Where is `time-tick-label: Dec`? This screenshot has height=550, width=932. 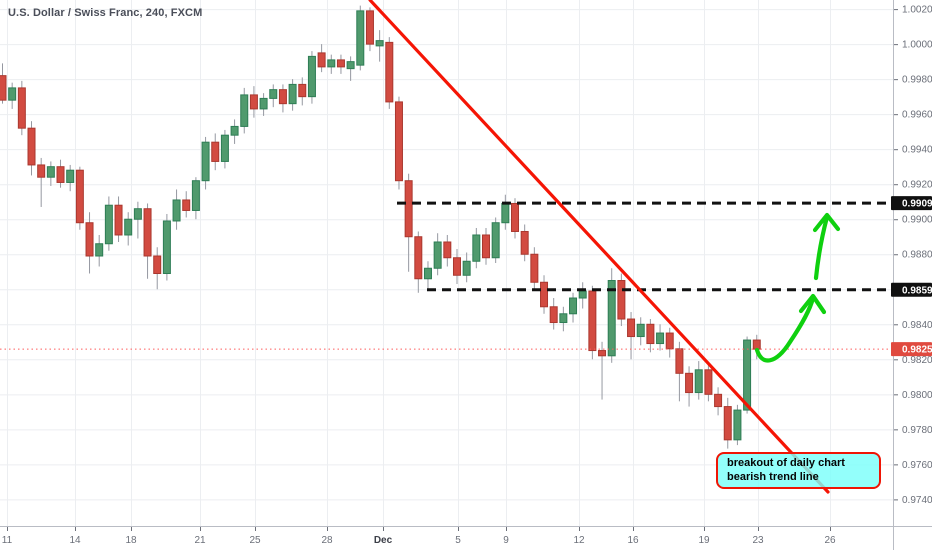
time-tick-label: Dec is located at coordinates (383, 540).